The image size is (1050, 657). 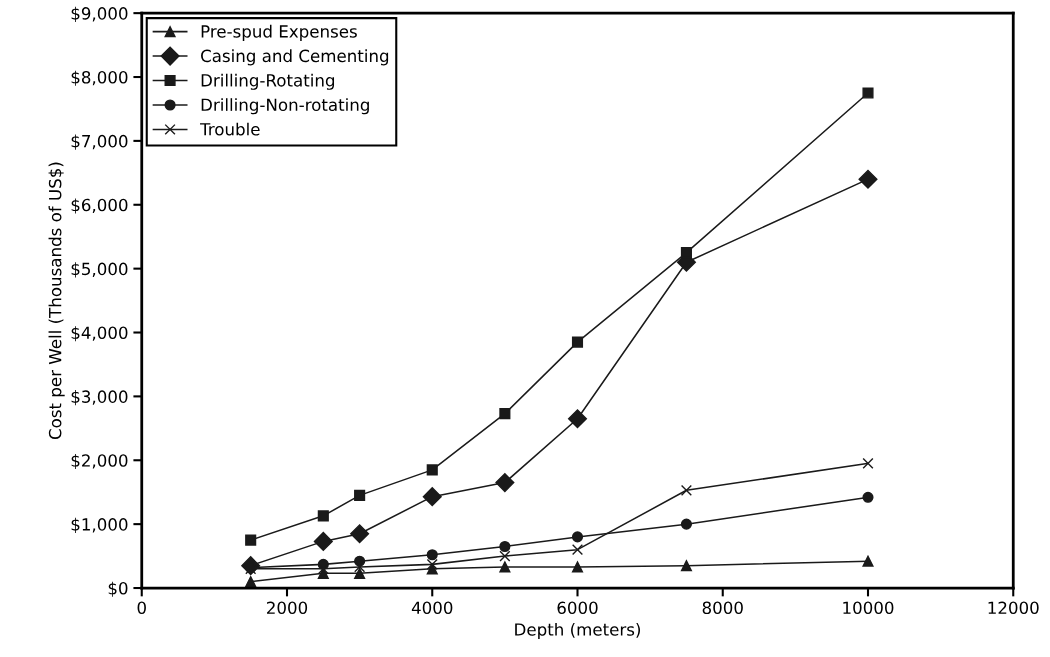 What do you see at coordinates (99, 525) in the screenshot?
I see `y-tick-label: $1,000` at bounding box center [99, 525].